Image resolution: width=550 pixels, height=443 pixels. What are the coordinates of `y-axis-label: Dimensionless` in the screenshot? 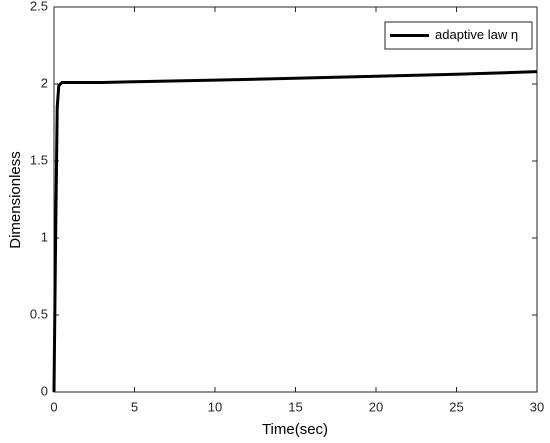 It's located at (15, 200).